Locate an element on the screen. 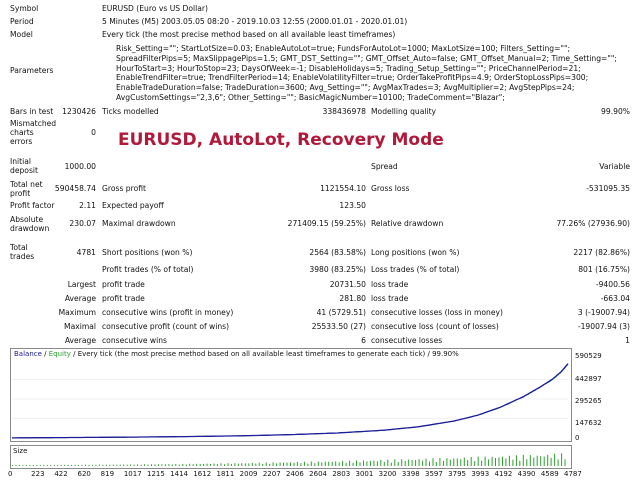  average-consecutive-wins-value: 6 is located at coordinates (363, 340).